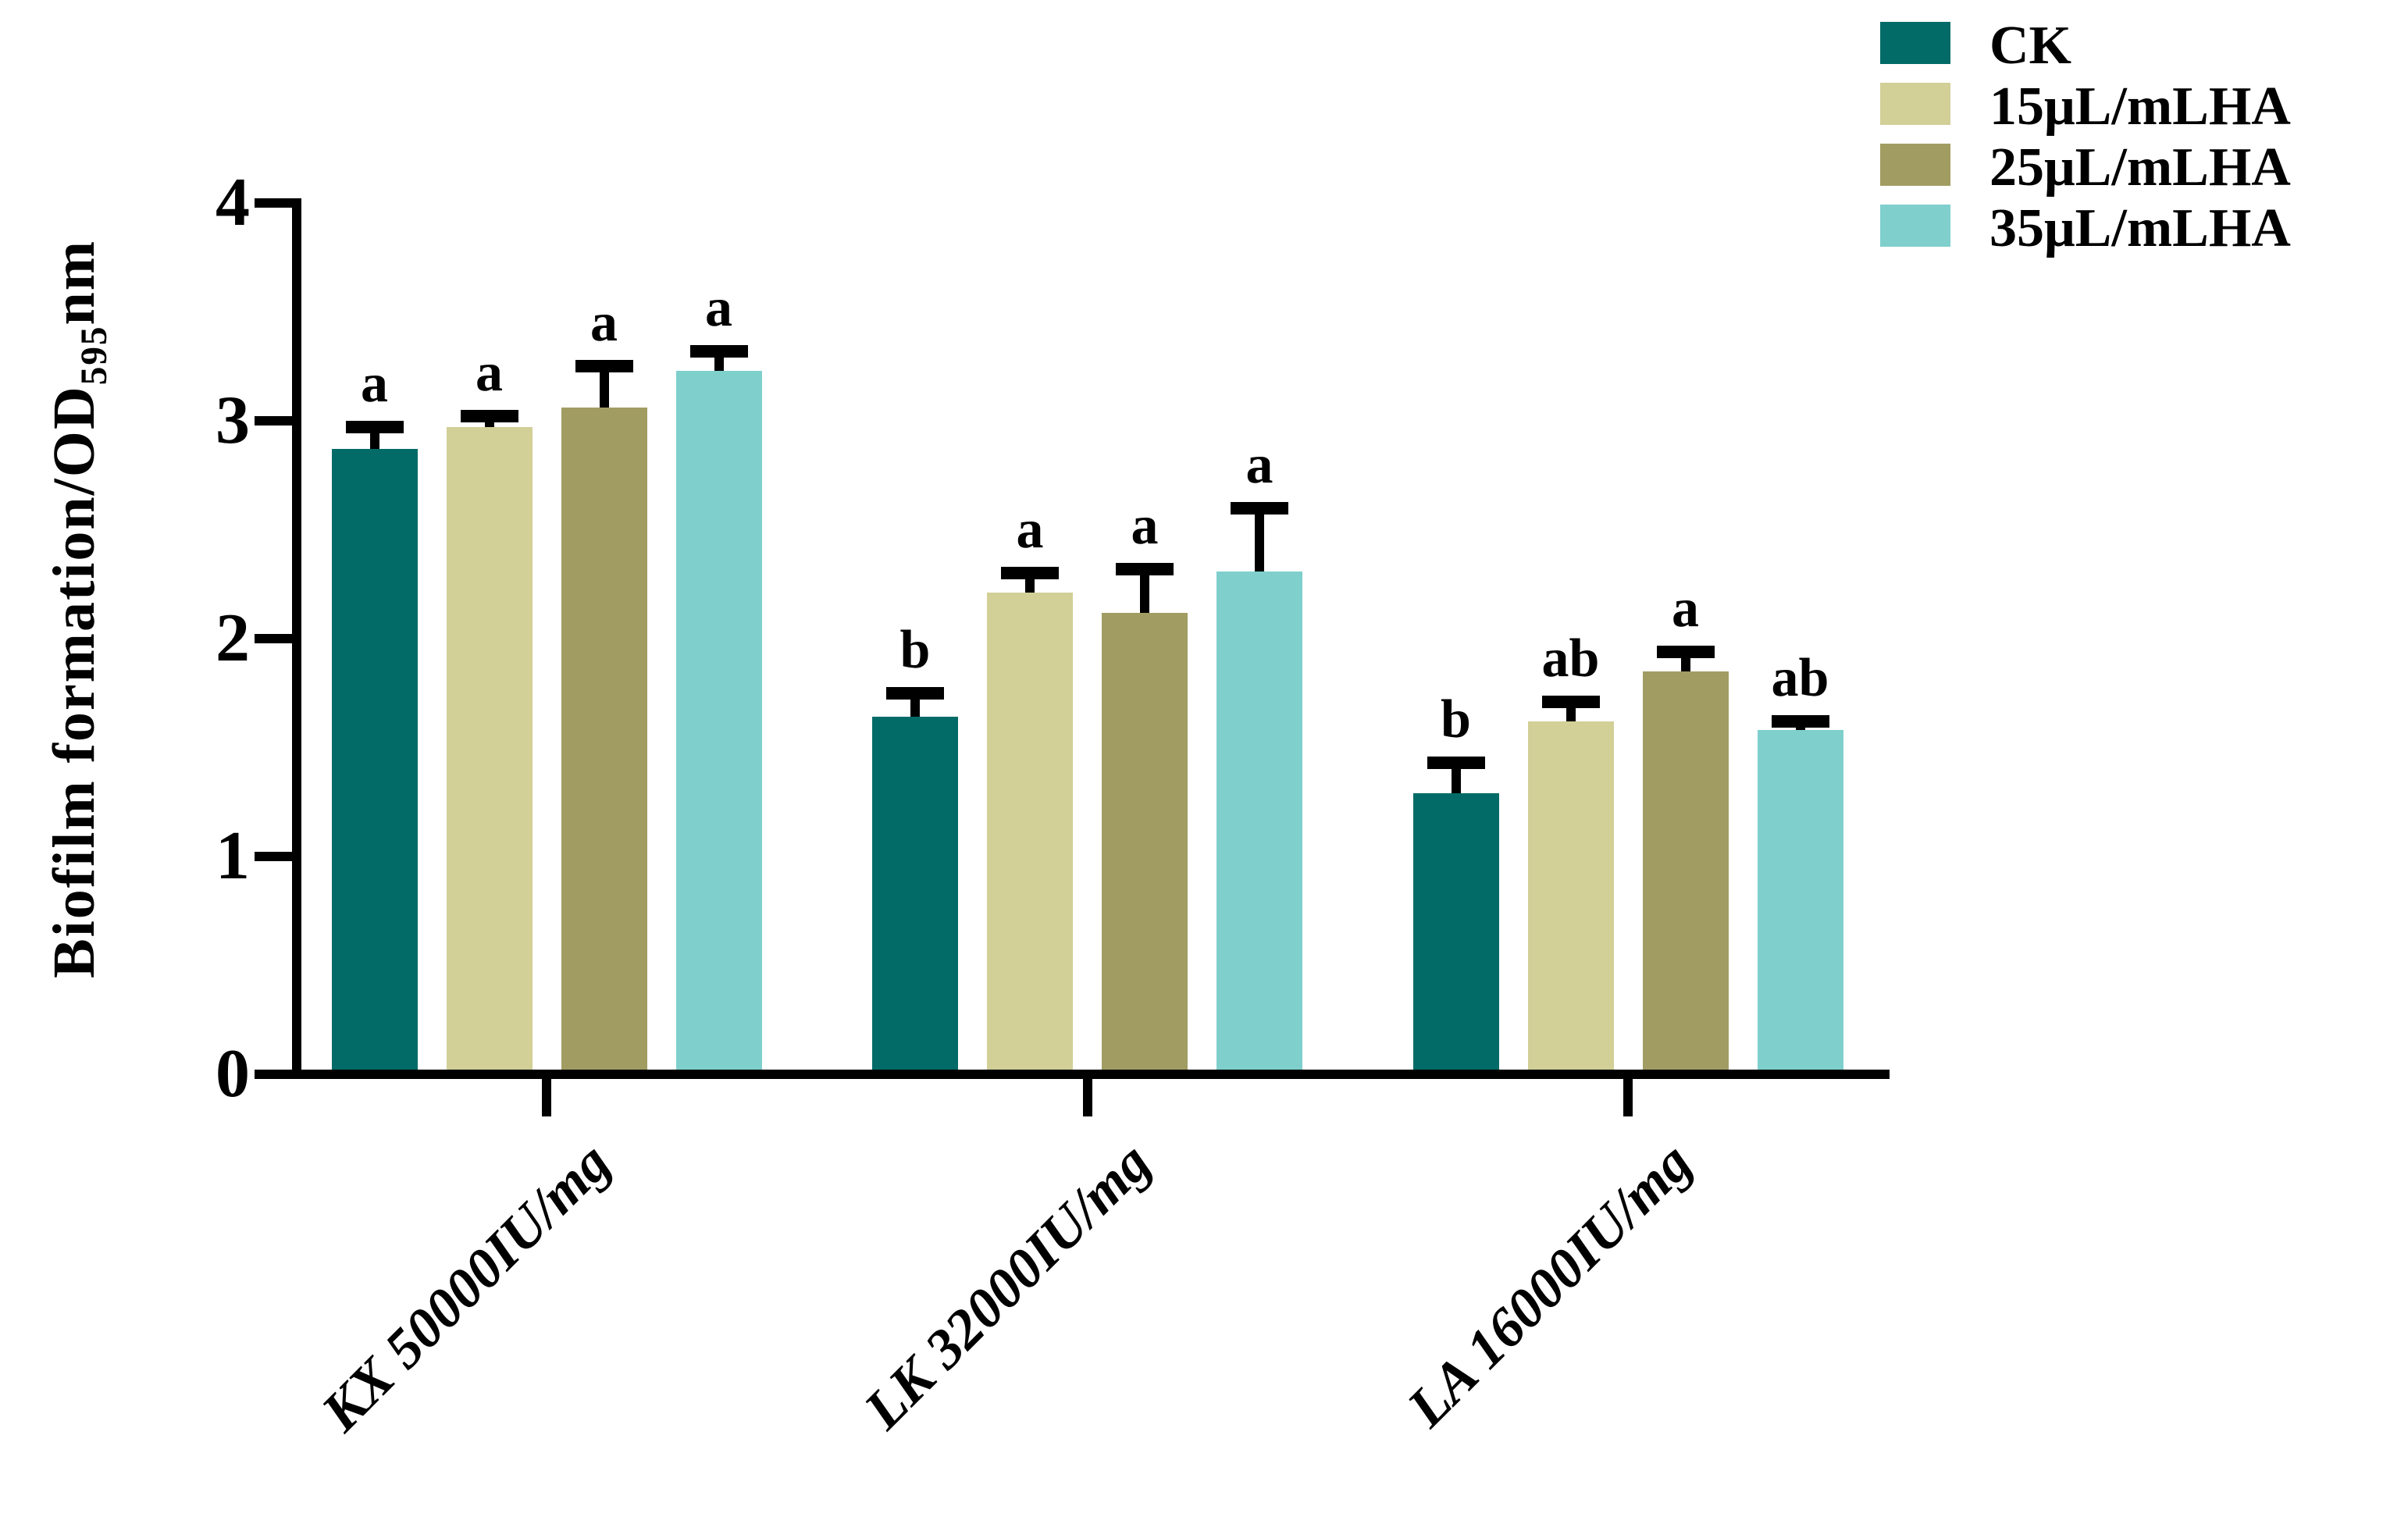  I want to click on y-axis-tick-label: 3, so click(233, 421).